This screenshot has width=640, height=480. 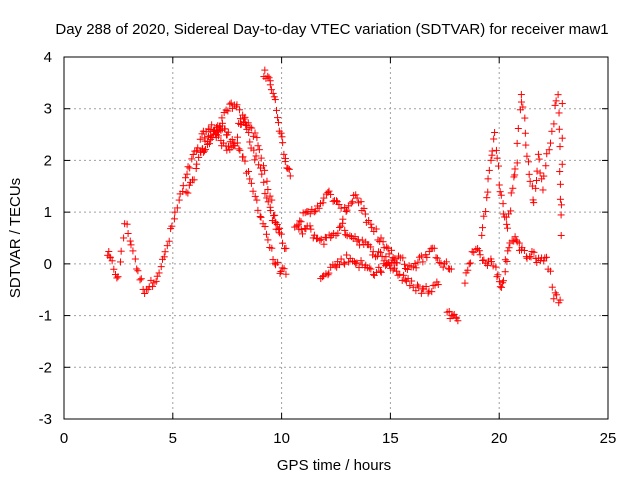 What do you see at coordinates (45, 367) in the screenshot?
I see `y-tick-label: -2` at bounding box center [45, 367].